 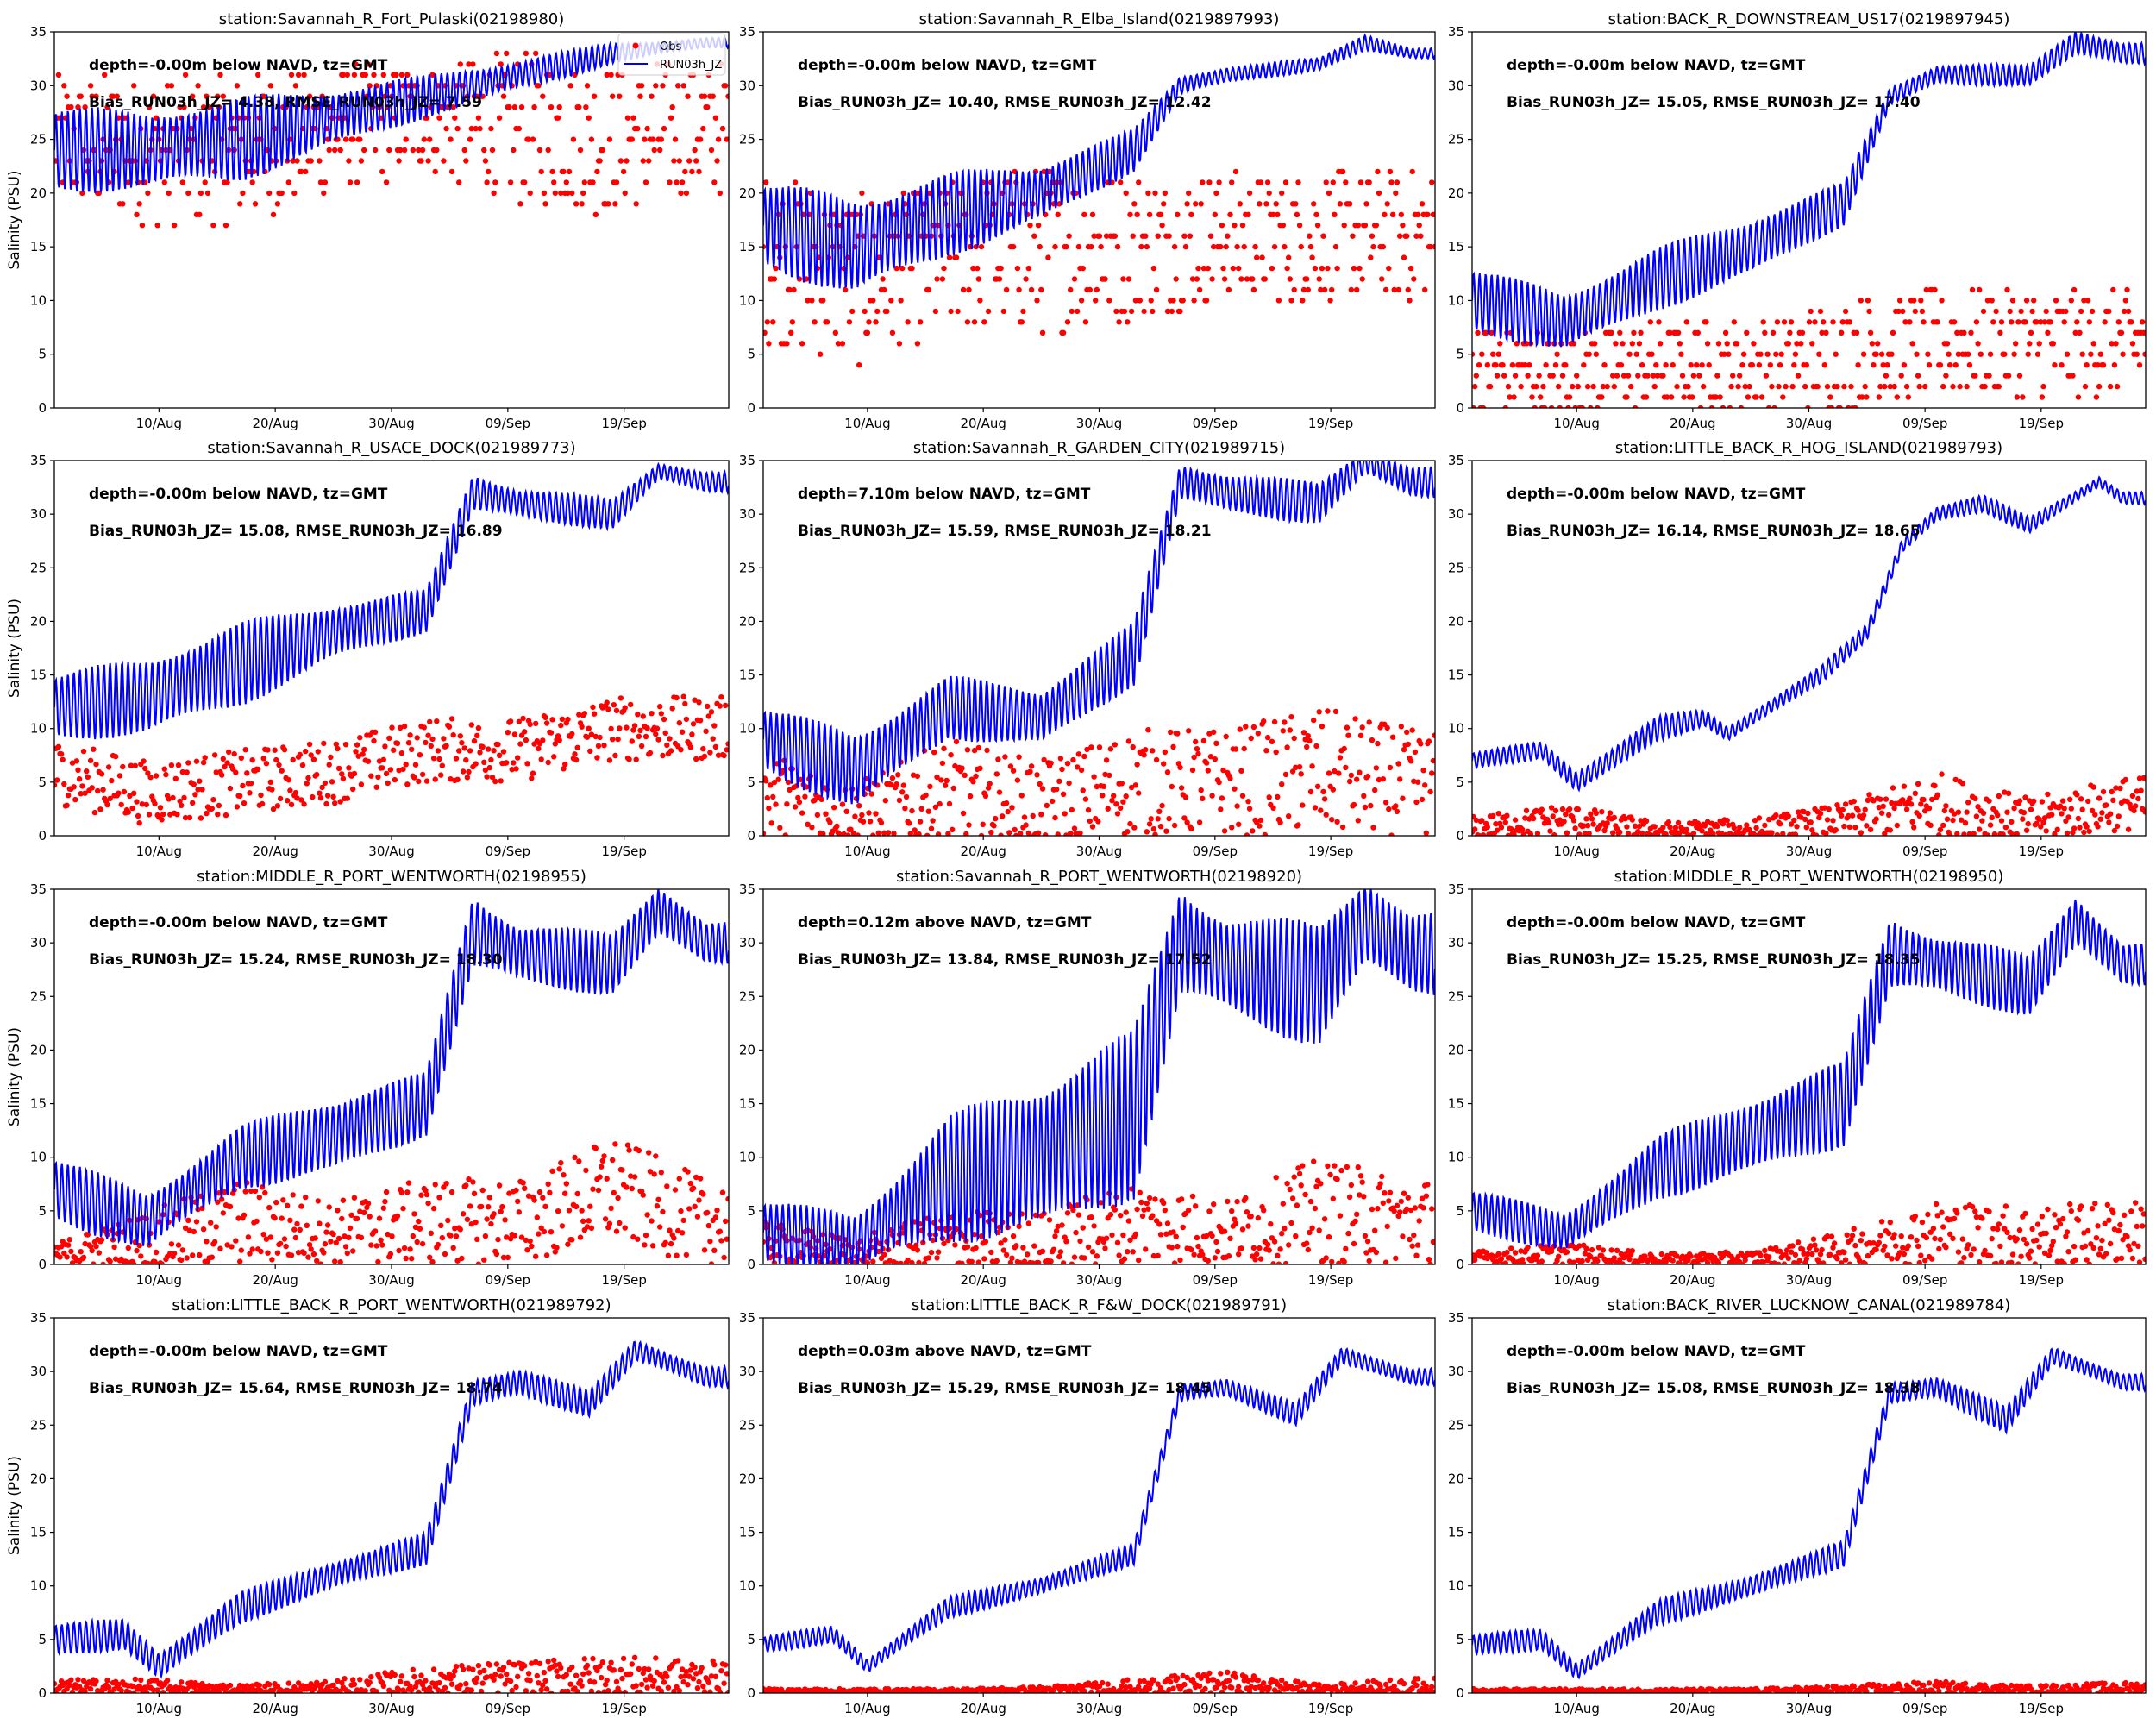 I want to click on x-tick-label: 10/Aug, so click(x=159, y=852).